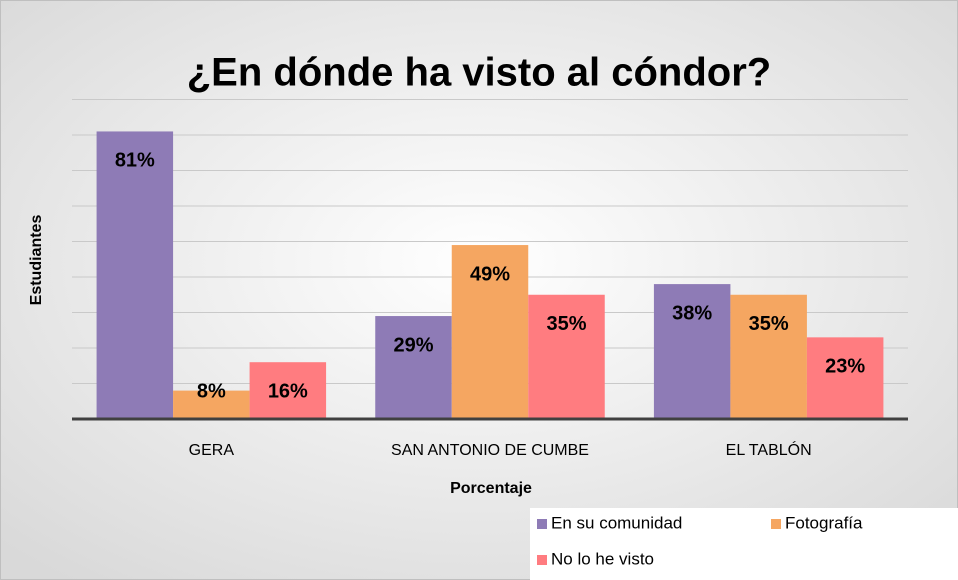 The height and width of the screenshot is (580, 958). I want to click on data-label: 38%, so click(692, 313).